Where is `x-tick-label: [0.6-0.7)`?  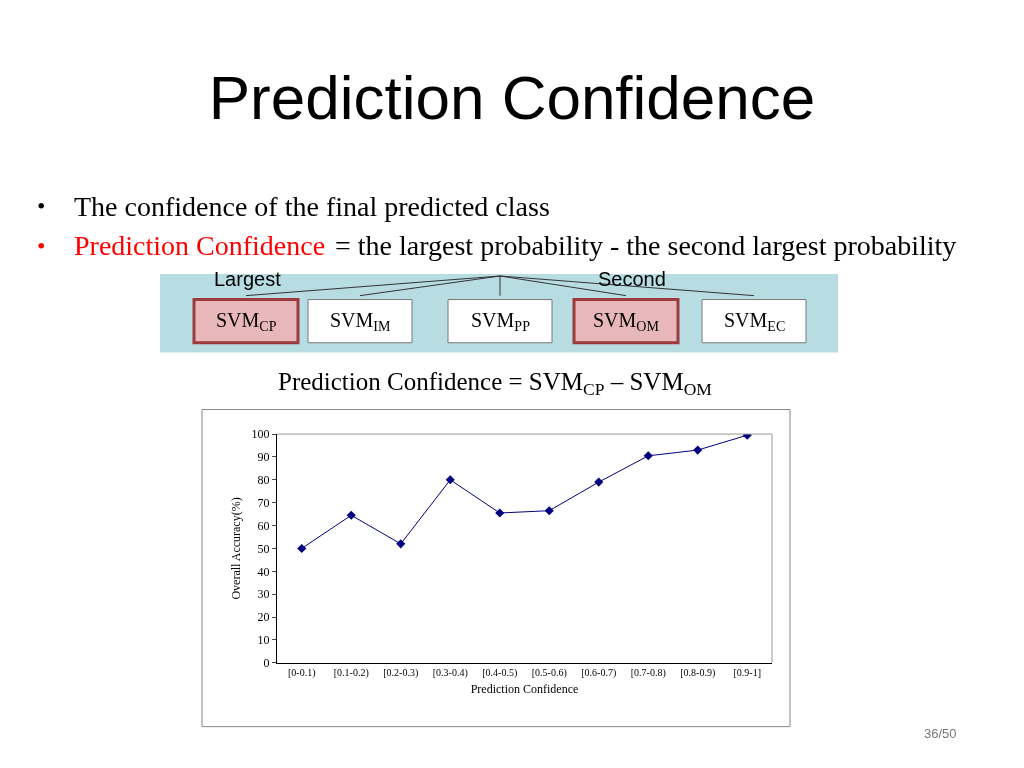 x-tick-label: [0.6-0.7) is located at coordinates (599, 672).